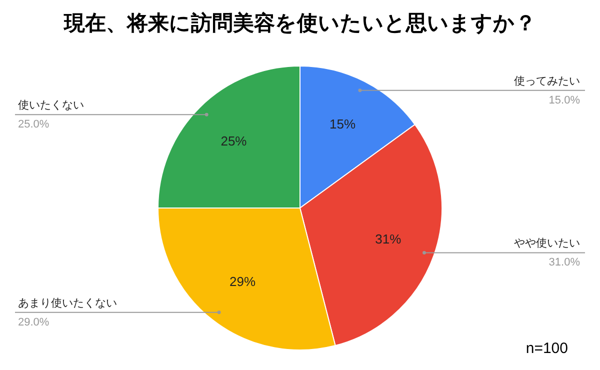 This screenshot has height=370, width=600. What do you see at coordinates (34, 322) in the screenshot?
I see `text: 29.0%` at bounding box center [34, 322].